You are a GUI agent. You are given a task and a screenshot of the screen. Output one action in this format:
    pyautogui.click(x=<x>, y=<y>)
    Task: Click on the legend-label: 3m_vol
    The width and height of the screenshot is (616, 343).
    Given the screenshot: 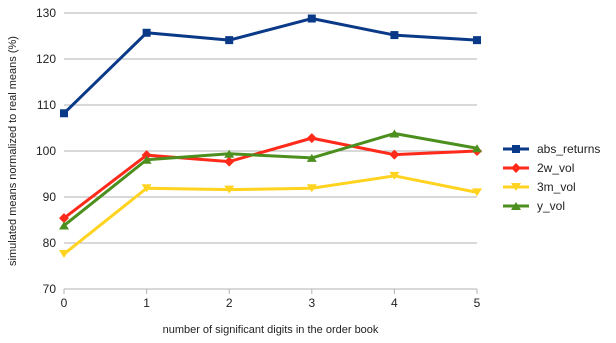 What is the action you would take?
    pyautogui.click(x=556, y=187)
    